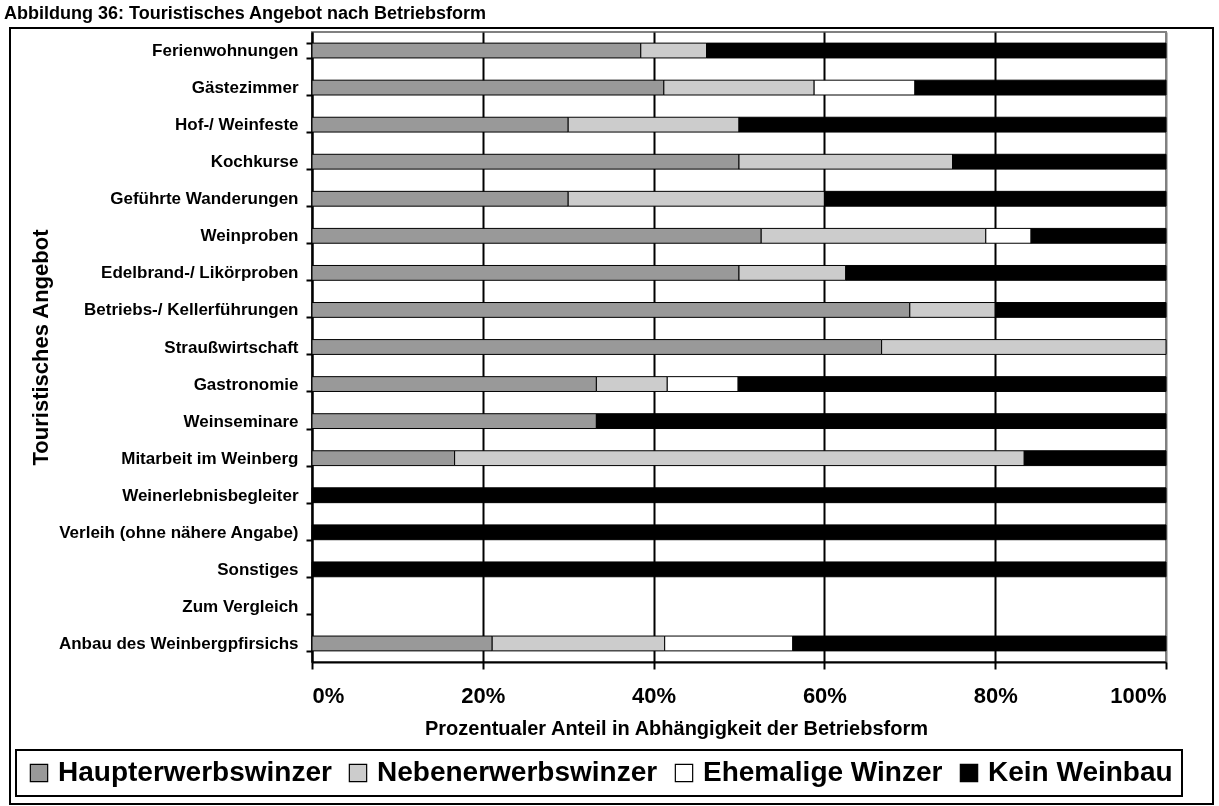 This screenshot has width=1219, height=806. I want to click on legend-label: Nebenerwerbswinzer, so click(517, 771).